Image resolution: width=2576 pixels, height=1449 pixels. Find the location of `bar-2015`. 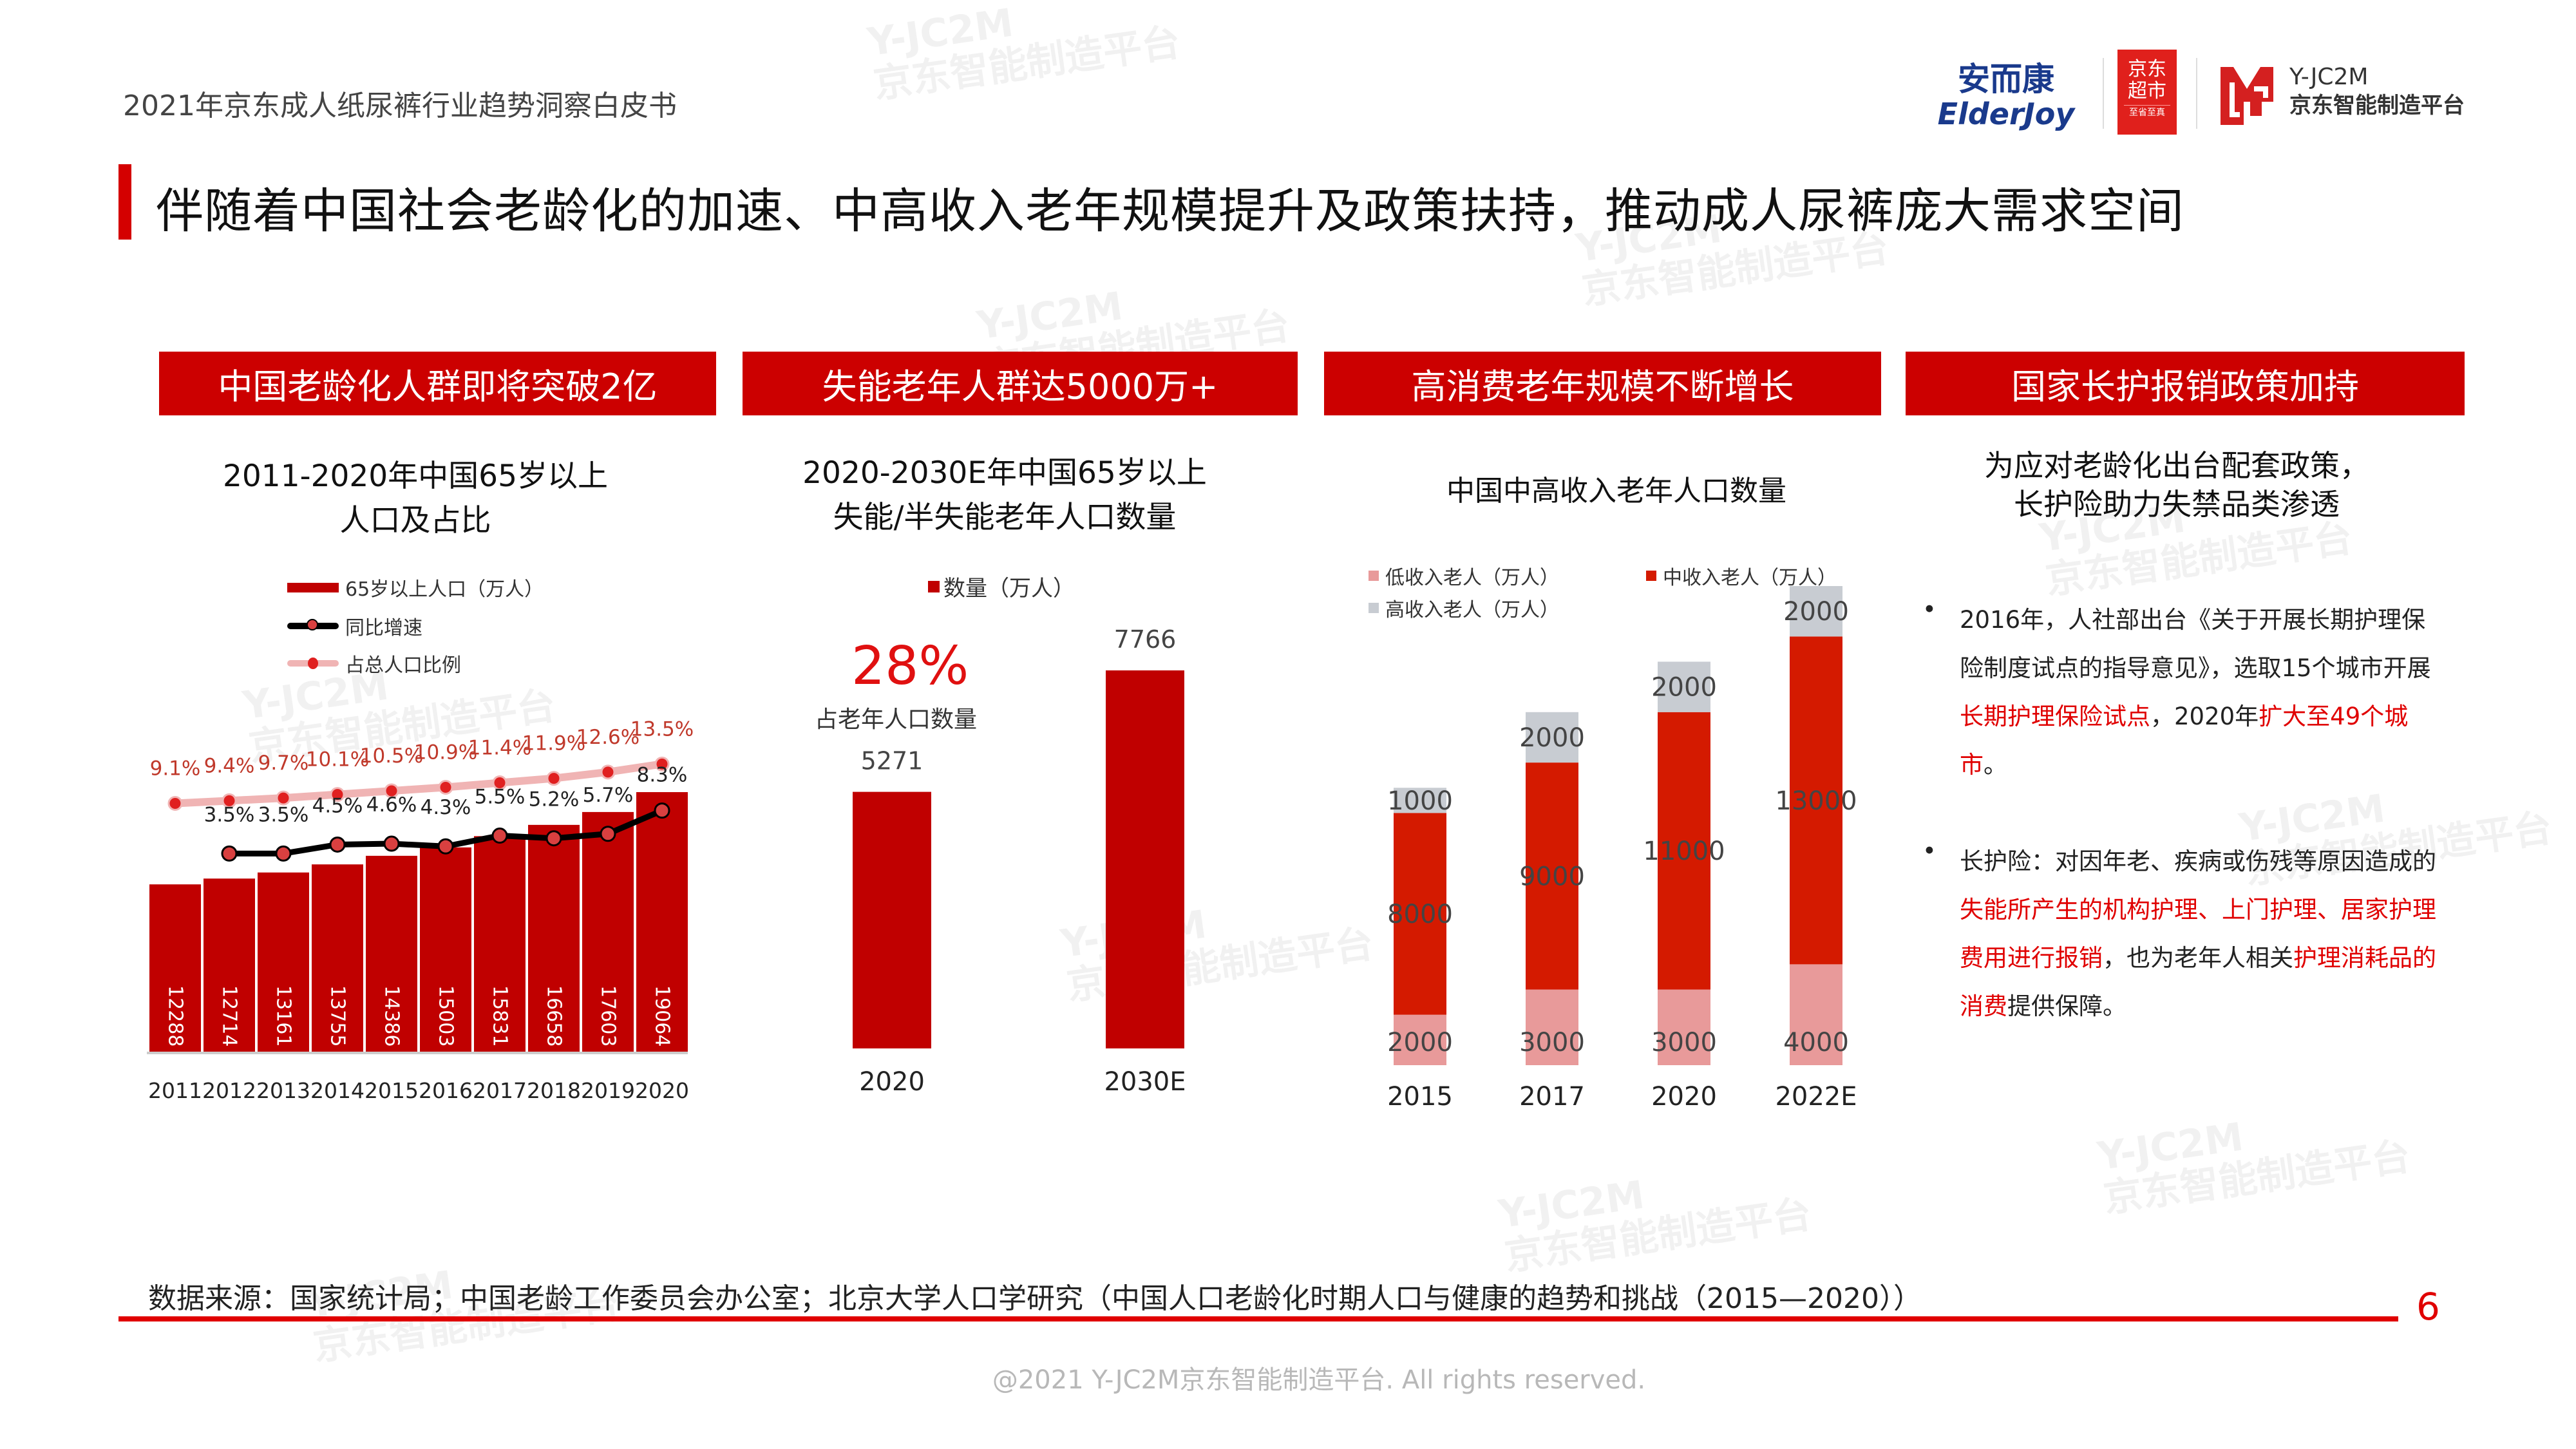

bar-2015 is located at coordinates (391, 953).